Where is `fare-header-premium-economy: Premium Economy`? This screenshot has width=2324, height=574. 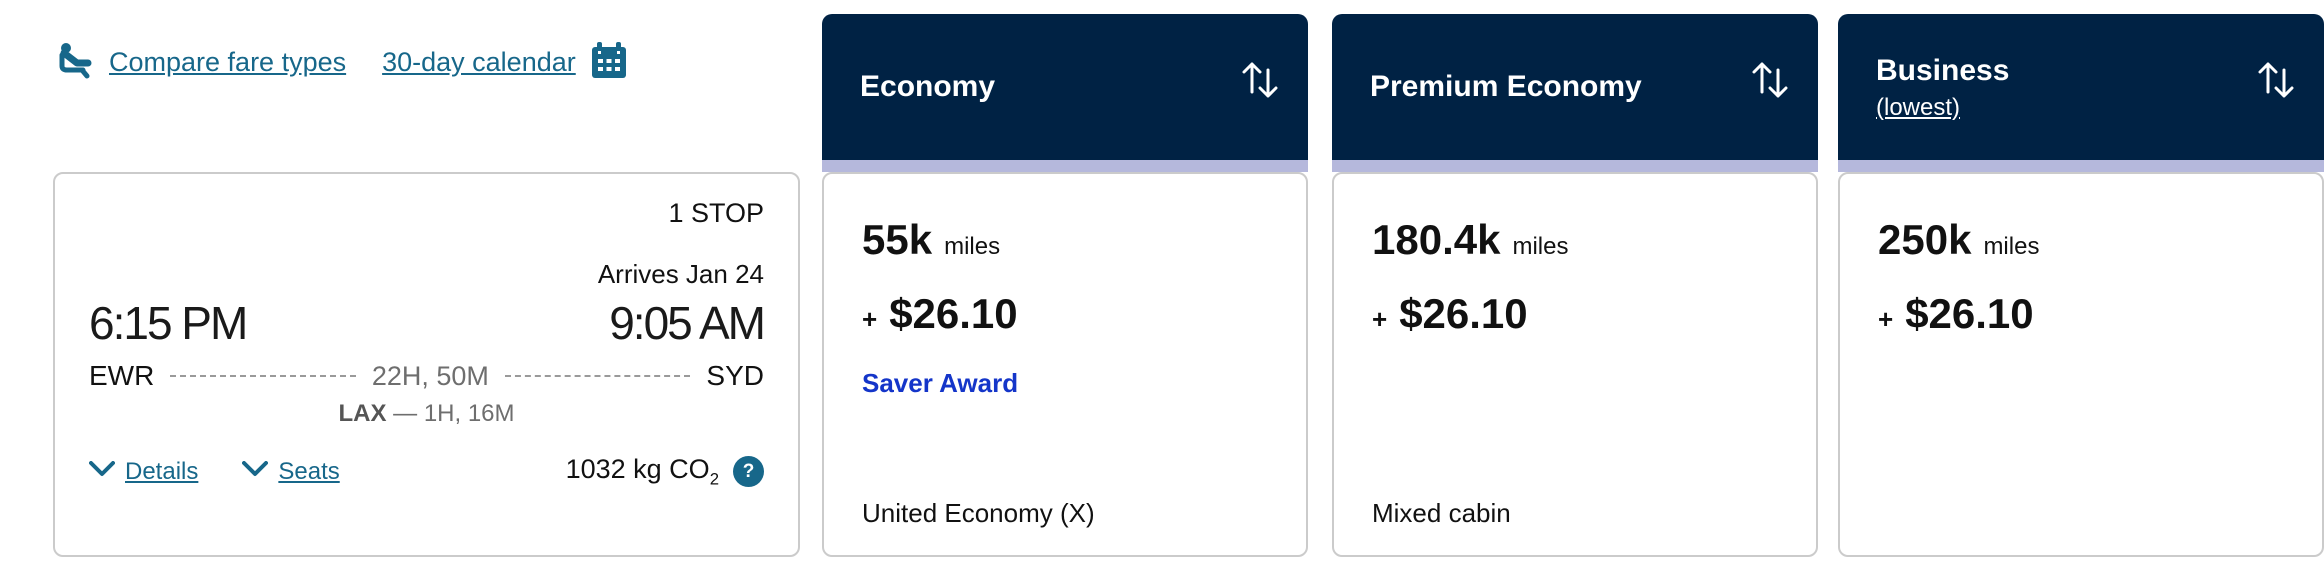
fare-header-premium-economy: Premium Economy is located at coordinates (1575, 87).